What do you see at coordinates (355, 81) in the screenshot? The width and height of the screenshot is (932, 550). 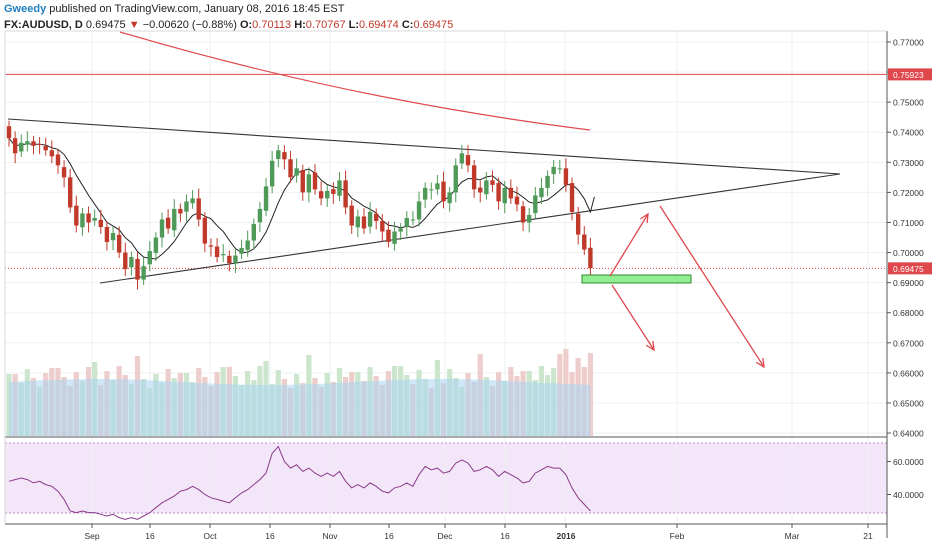 I see `long-moving-average` at bounding box center [355, 81].